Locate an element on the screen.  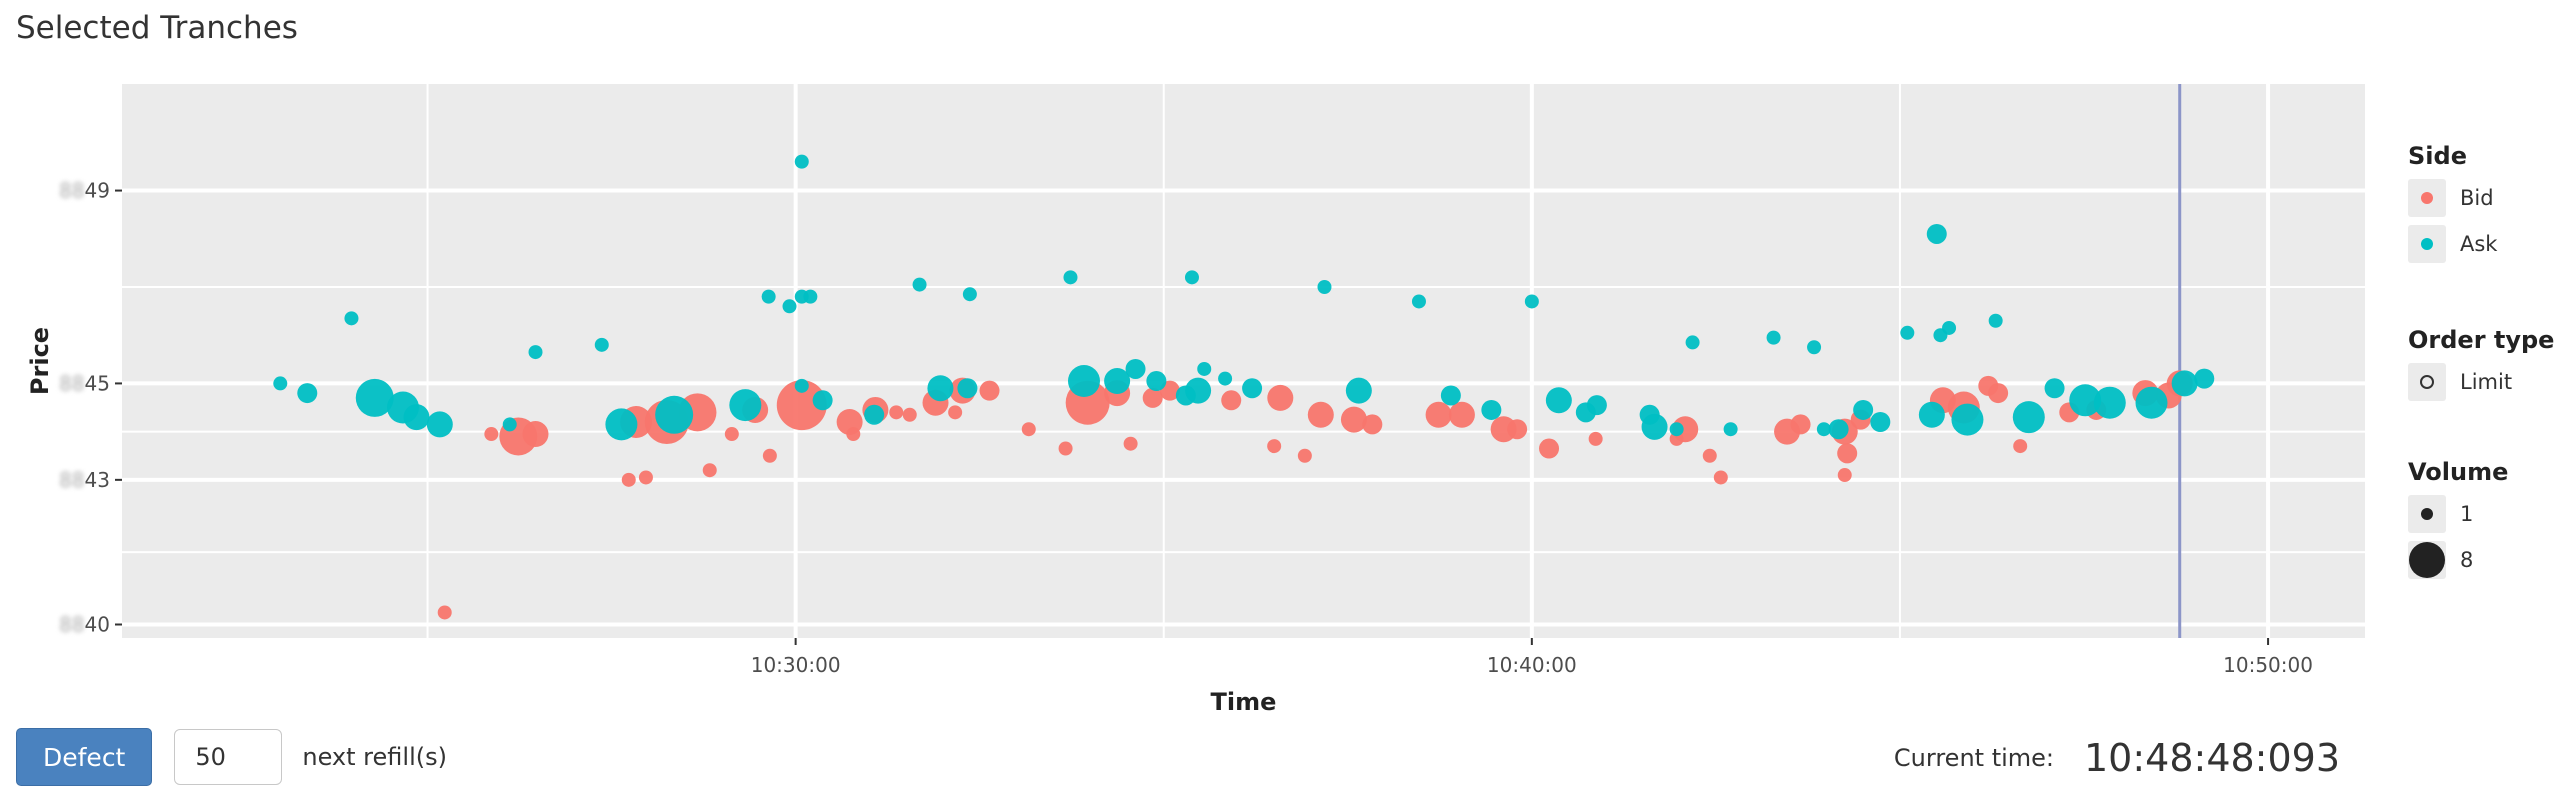
legend-swatch-ask is located at coordinates (2427, 244).